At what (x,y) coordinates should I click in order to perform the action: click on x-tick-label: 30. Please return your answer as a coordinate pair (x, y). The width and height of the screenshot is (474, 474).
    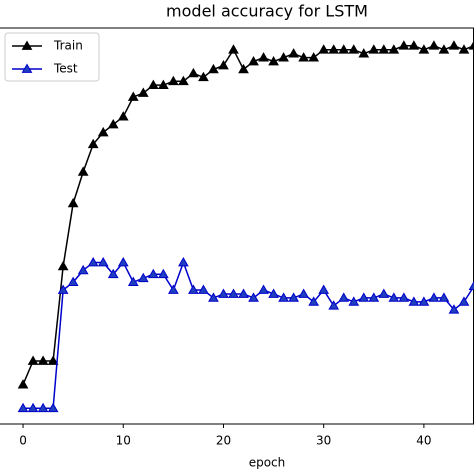
    Looking at the image, I should click on (323, 441).